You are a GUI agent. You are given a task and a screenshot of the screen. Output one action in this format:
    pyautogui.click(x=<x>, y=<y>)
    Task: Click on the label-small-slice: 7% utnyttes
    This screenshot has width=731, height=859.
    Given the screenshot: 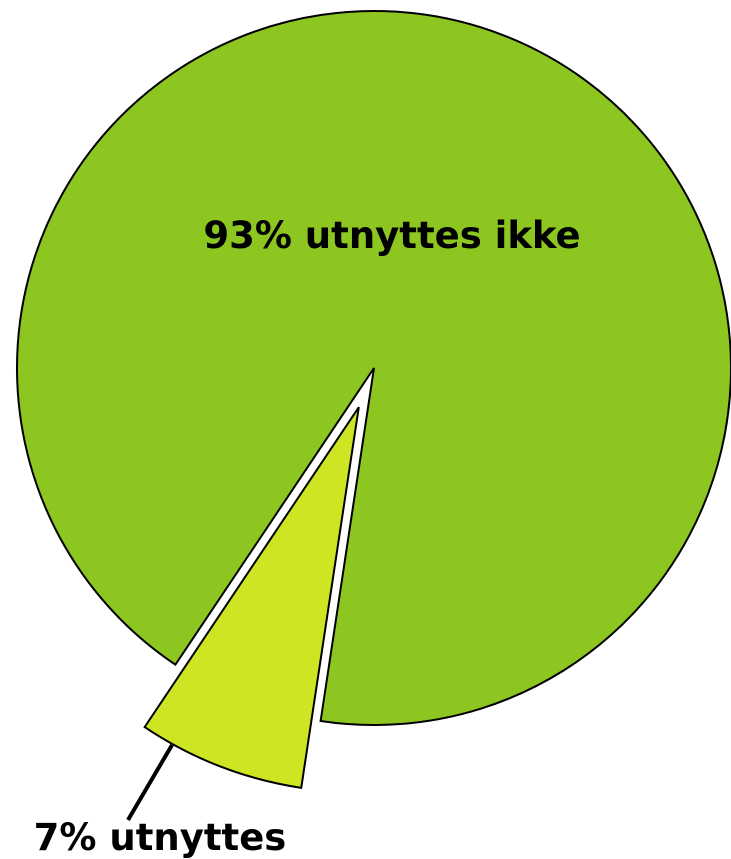 What is the action you would take?
    pyautogui.click(x=160, y=837)
    